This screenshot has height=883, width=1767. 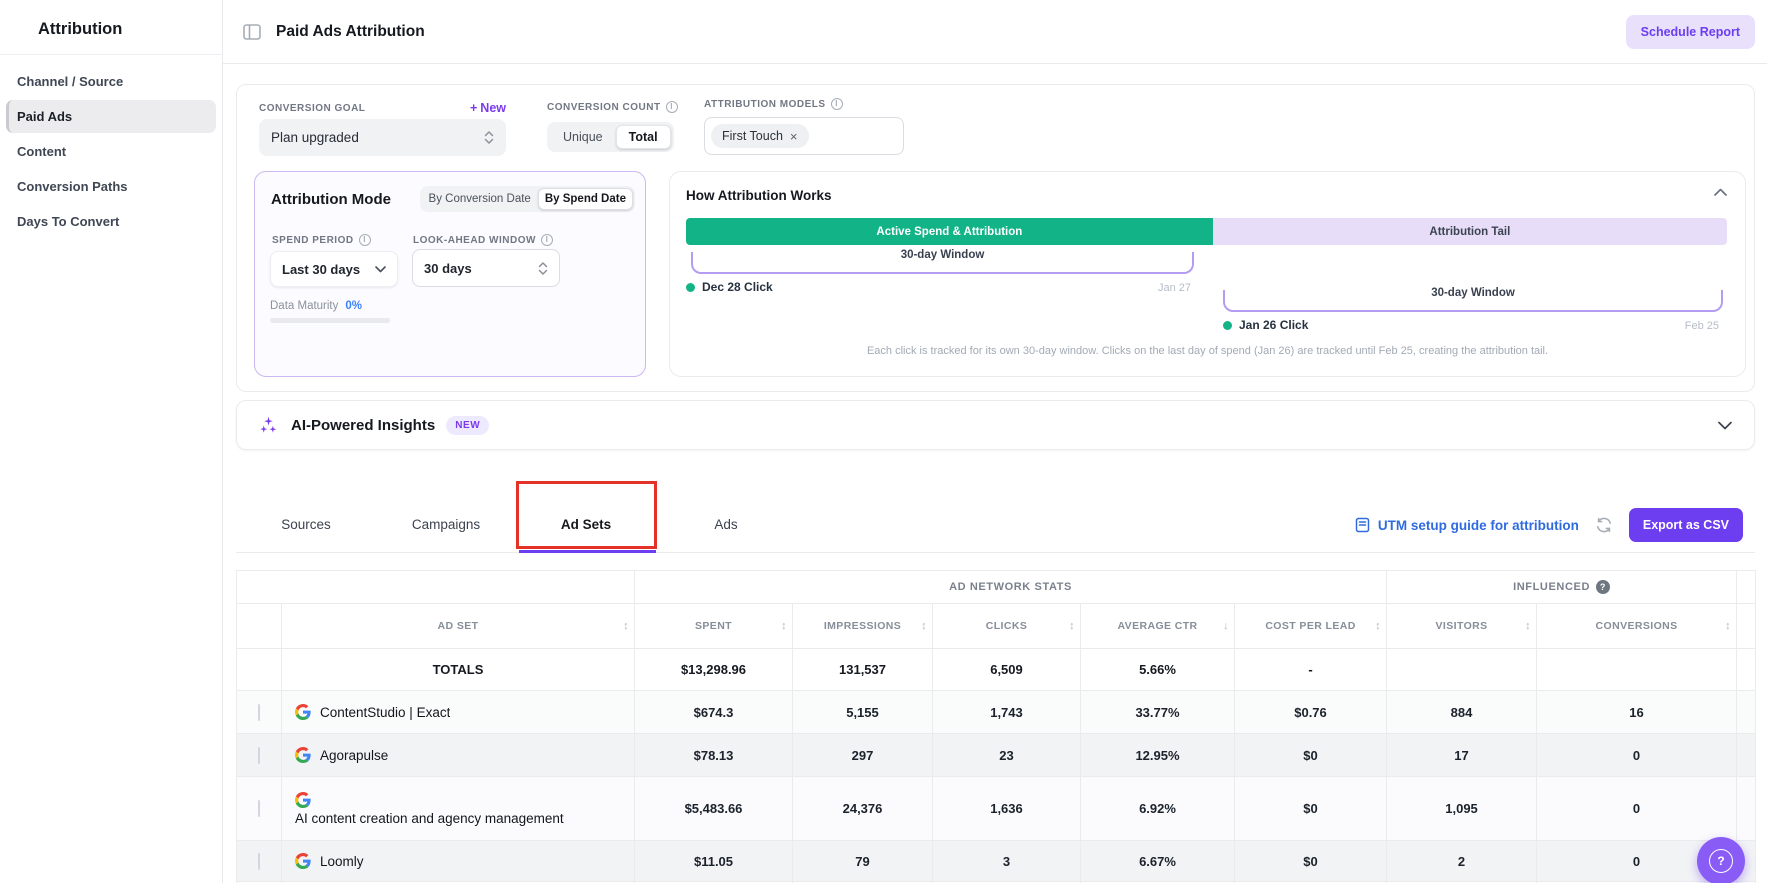 I want to click on help-button: ?, so click(x=1721, y=860).